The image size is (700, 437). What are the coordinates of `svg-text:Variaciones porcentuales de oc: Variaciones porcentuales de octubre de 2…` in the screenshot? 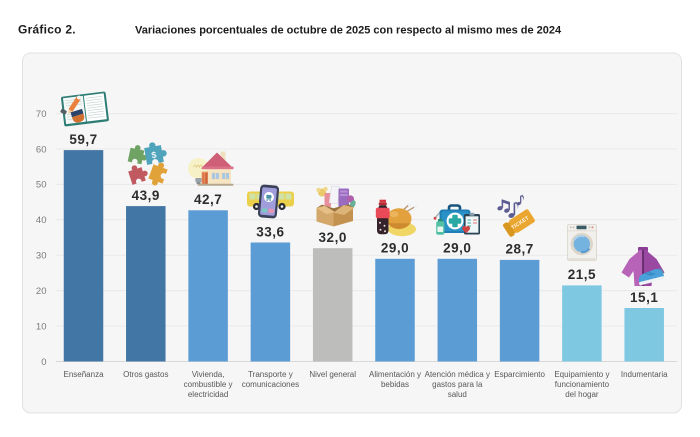 It's located at (348, 31).